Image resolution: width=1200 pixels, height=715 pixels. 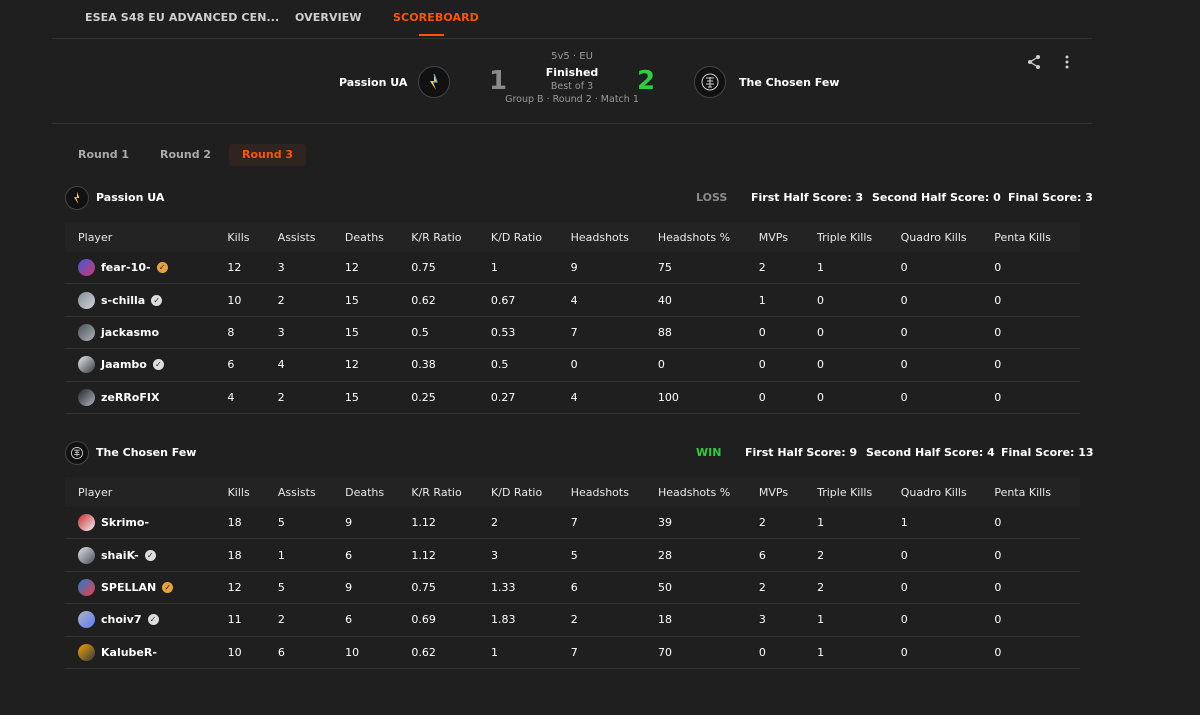 I want to click on player-row: fear-10- ✓ 12 3 12 0.75 1 9 75 2 1 0 0, so click(x=572, y=268).